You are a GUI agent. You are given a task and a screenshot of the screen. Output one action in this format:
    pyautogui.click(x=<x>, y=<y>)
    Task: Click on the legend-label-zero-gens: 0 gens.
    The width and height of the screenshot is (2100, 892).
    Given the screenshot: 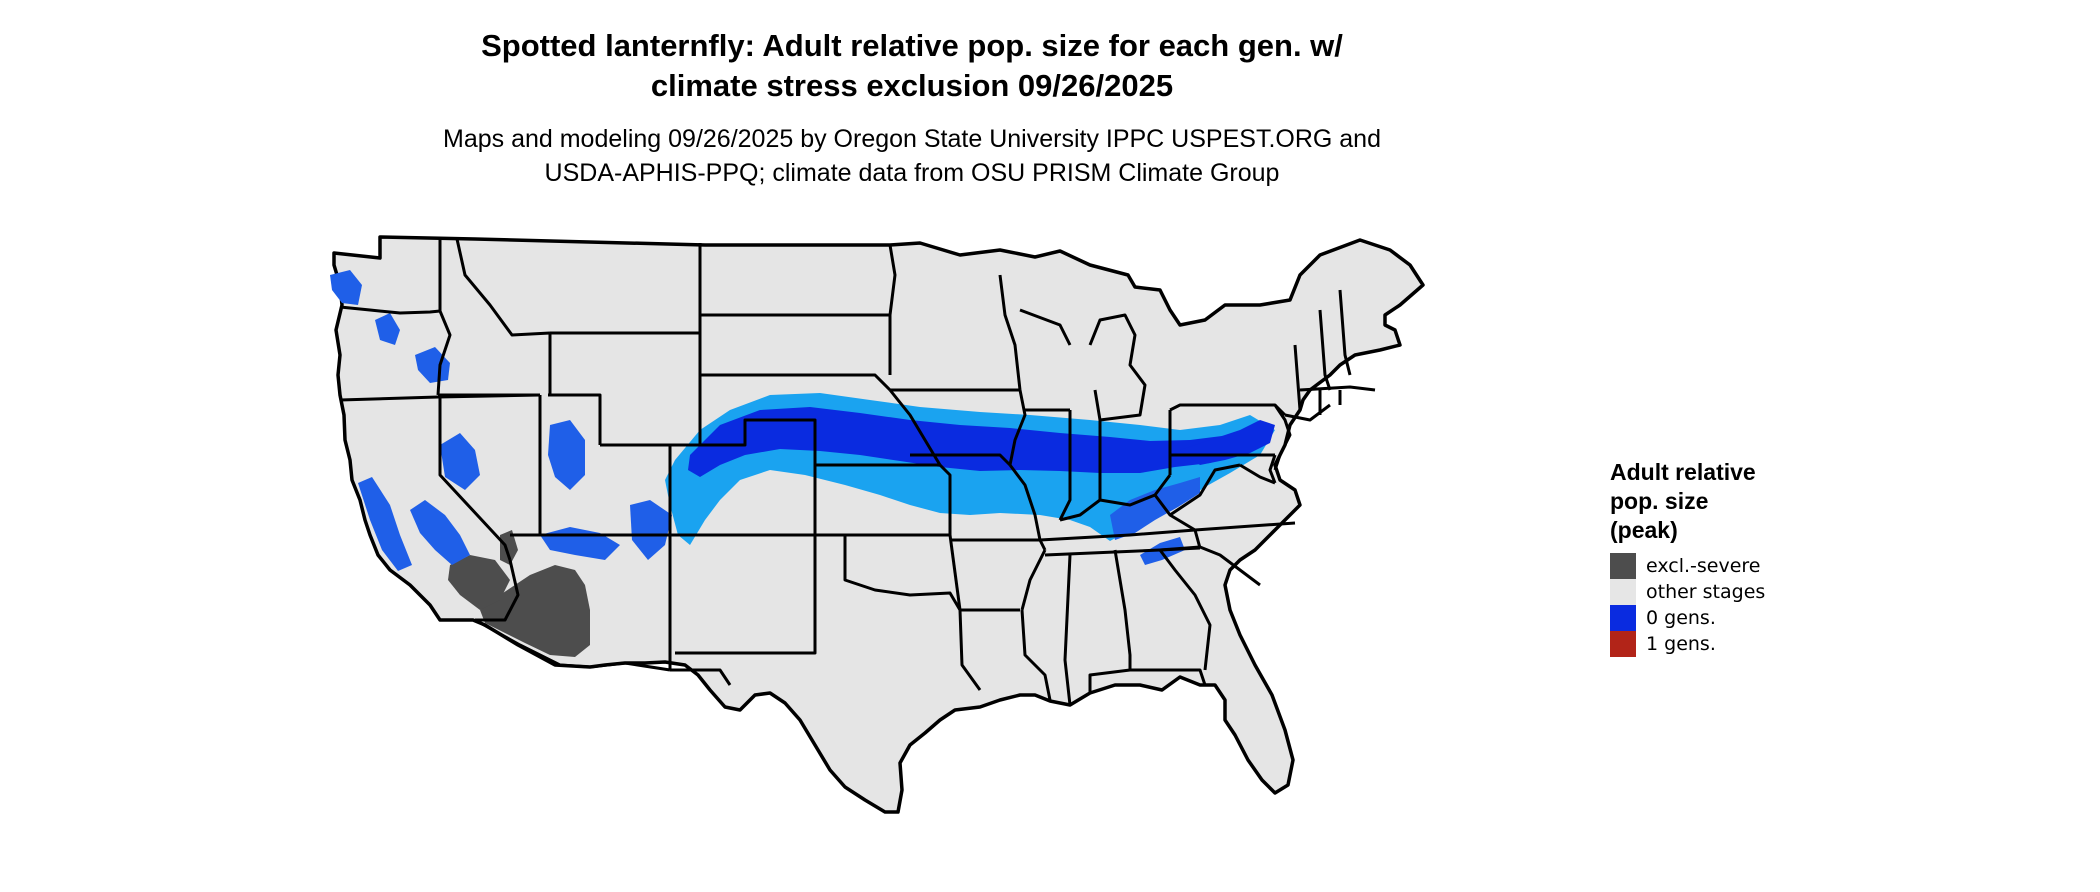 What is the action you would take?
    pyautogui.click(x=1681, y=618)
    